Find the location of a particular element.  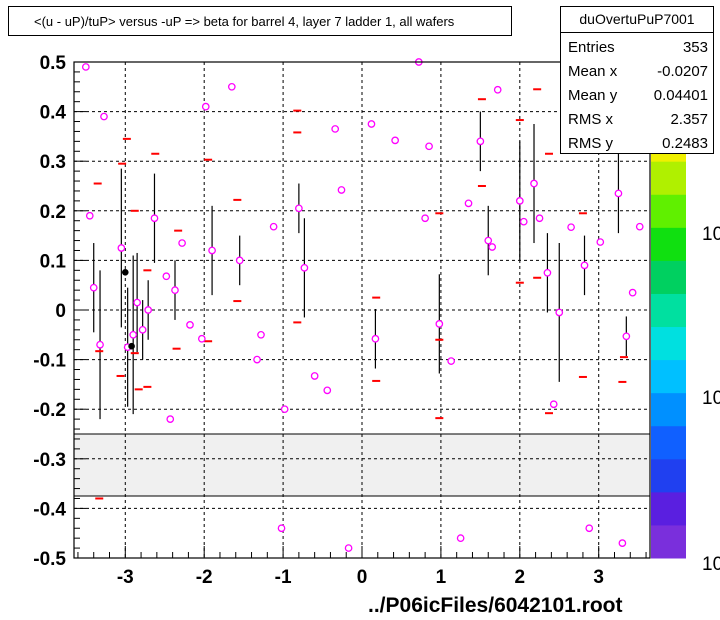

color-palette is located at coordinates (668, 310).